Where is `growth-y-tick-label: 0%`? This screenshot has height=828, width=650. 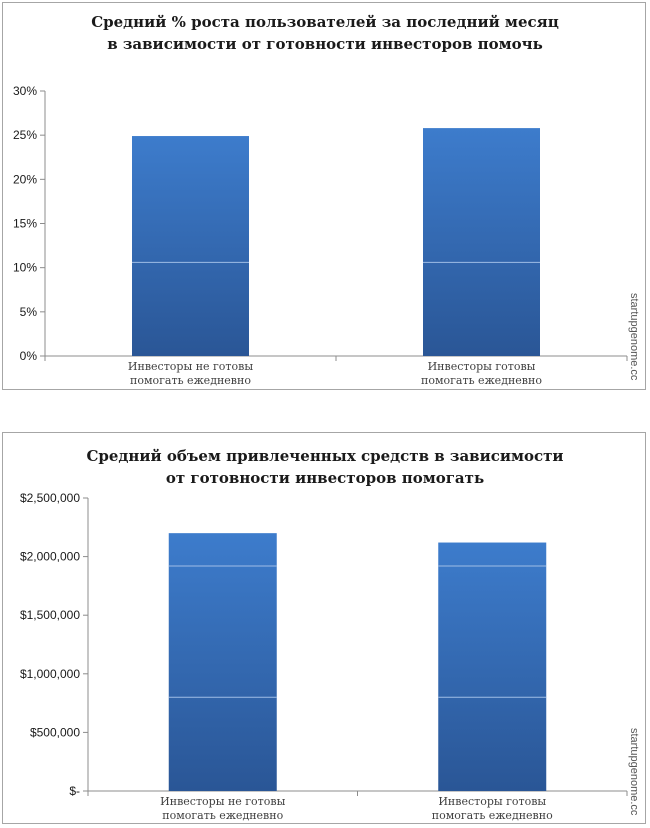
growth-y-tick-label: 0% is located at coordinates (29, 356).